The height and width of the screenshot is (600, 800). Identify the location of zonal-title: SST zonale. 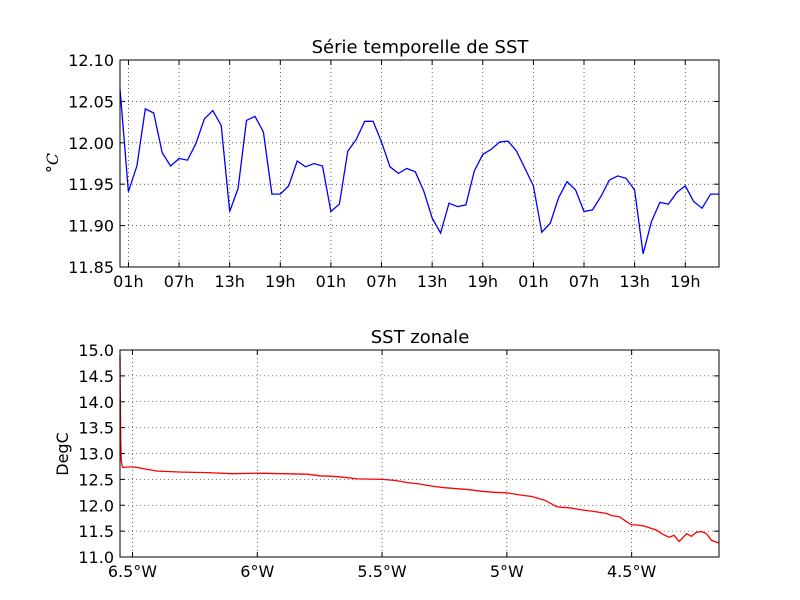
(420, 337).